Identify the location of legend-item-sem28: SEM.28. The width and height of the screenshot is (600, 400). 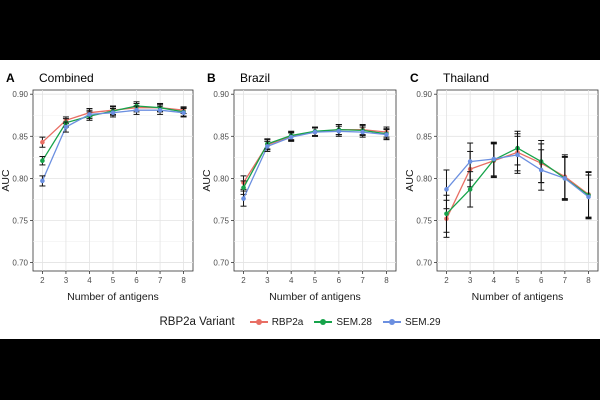
(342, 322).